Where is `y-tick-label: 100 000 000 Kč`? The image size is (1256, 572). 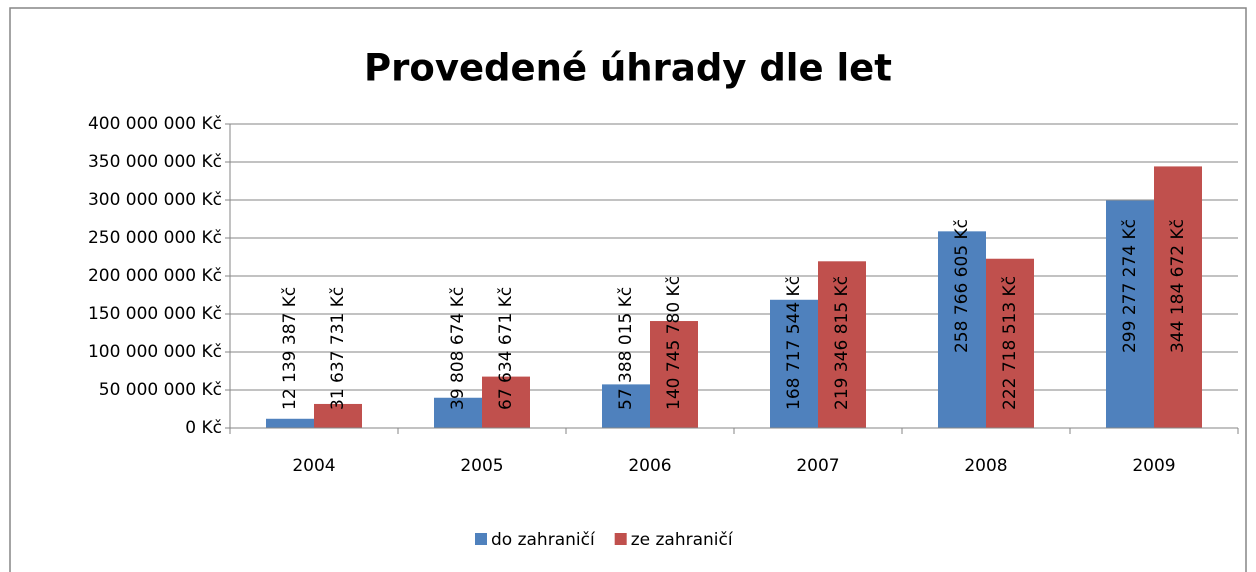
y-tick-label: 100 000 000 Kč is located at coordinates (155, 352).